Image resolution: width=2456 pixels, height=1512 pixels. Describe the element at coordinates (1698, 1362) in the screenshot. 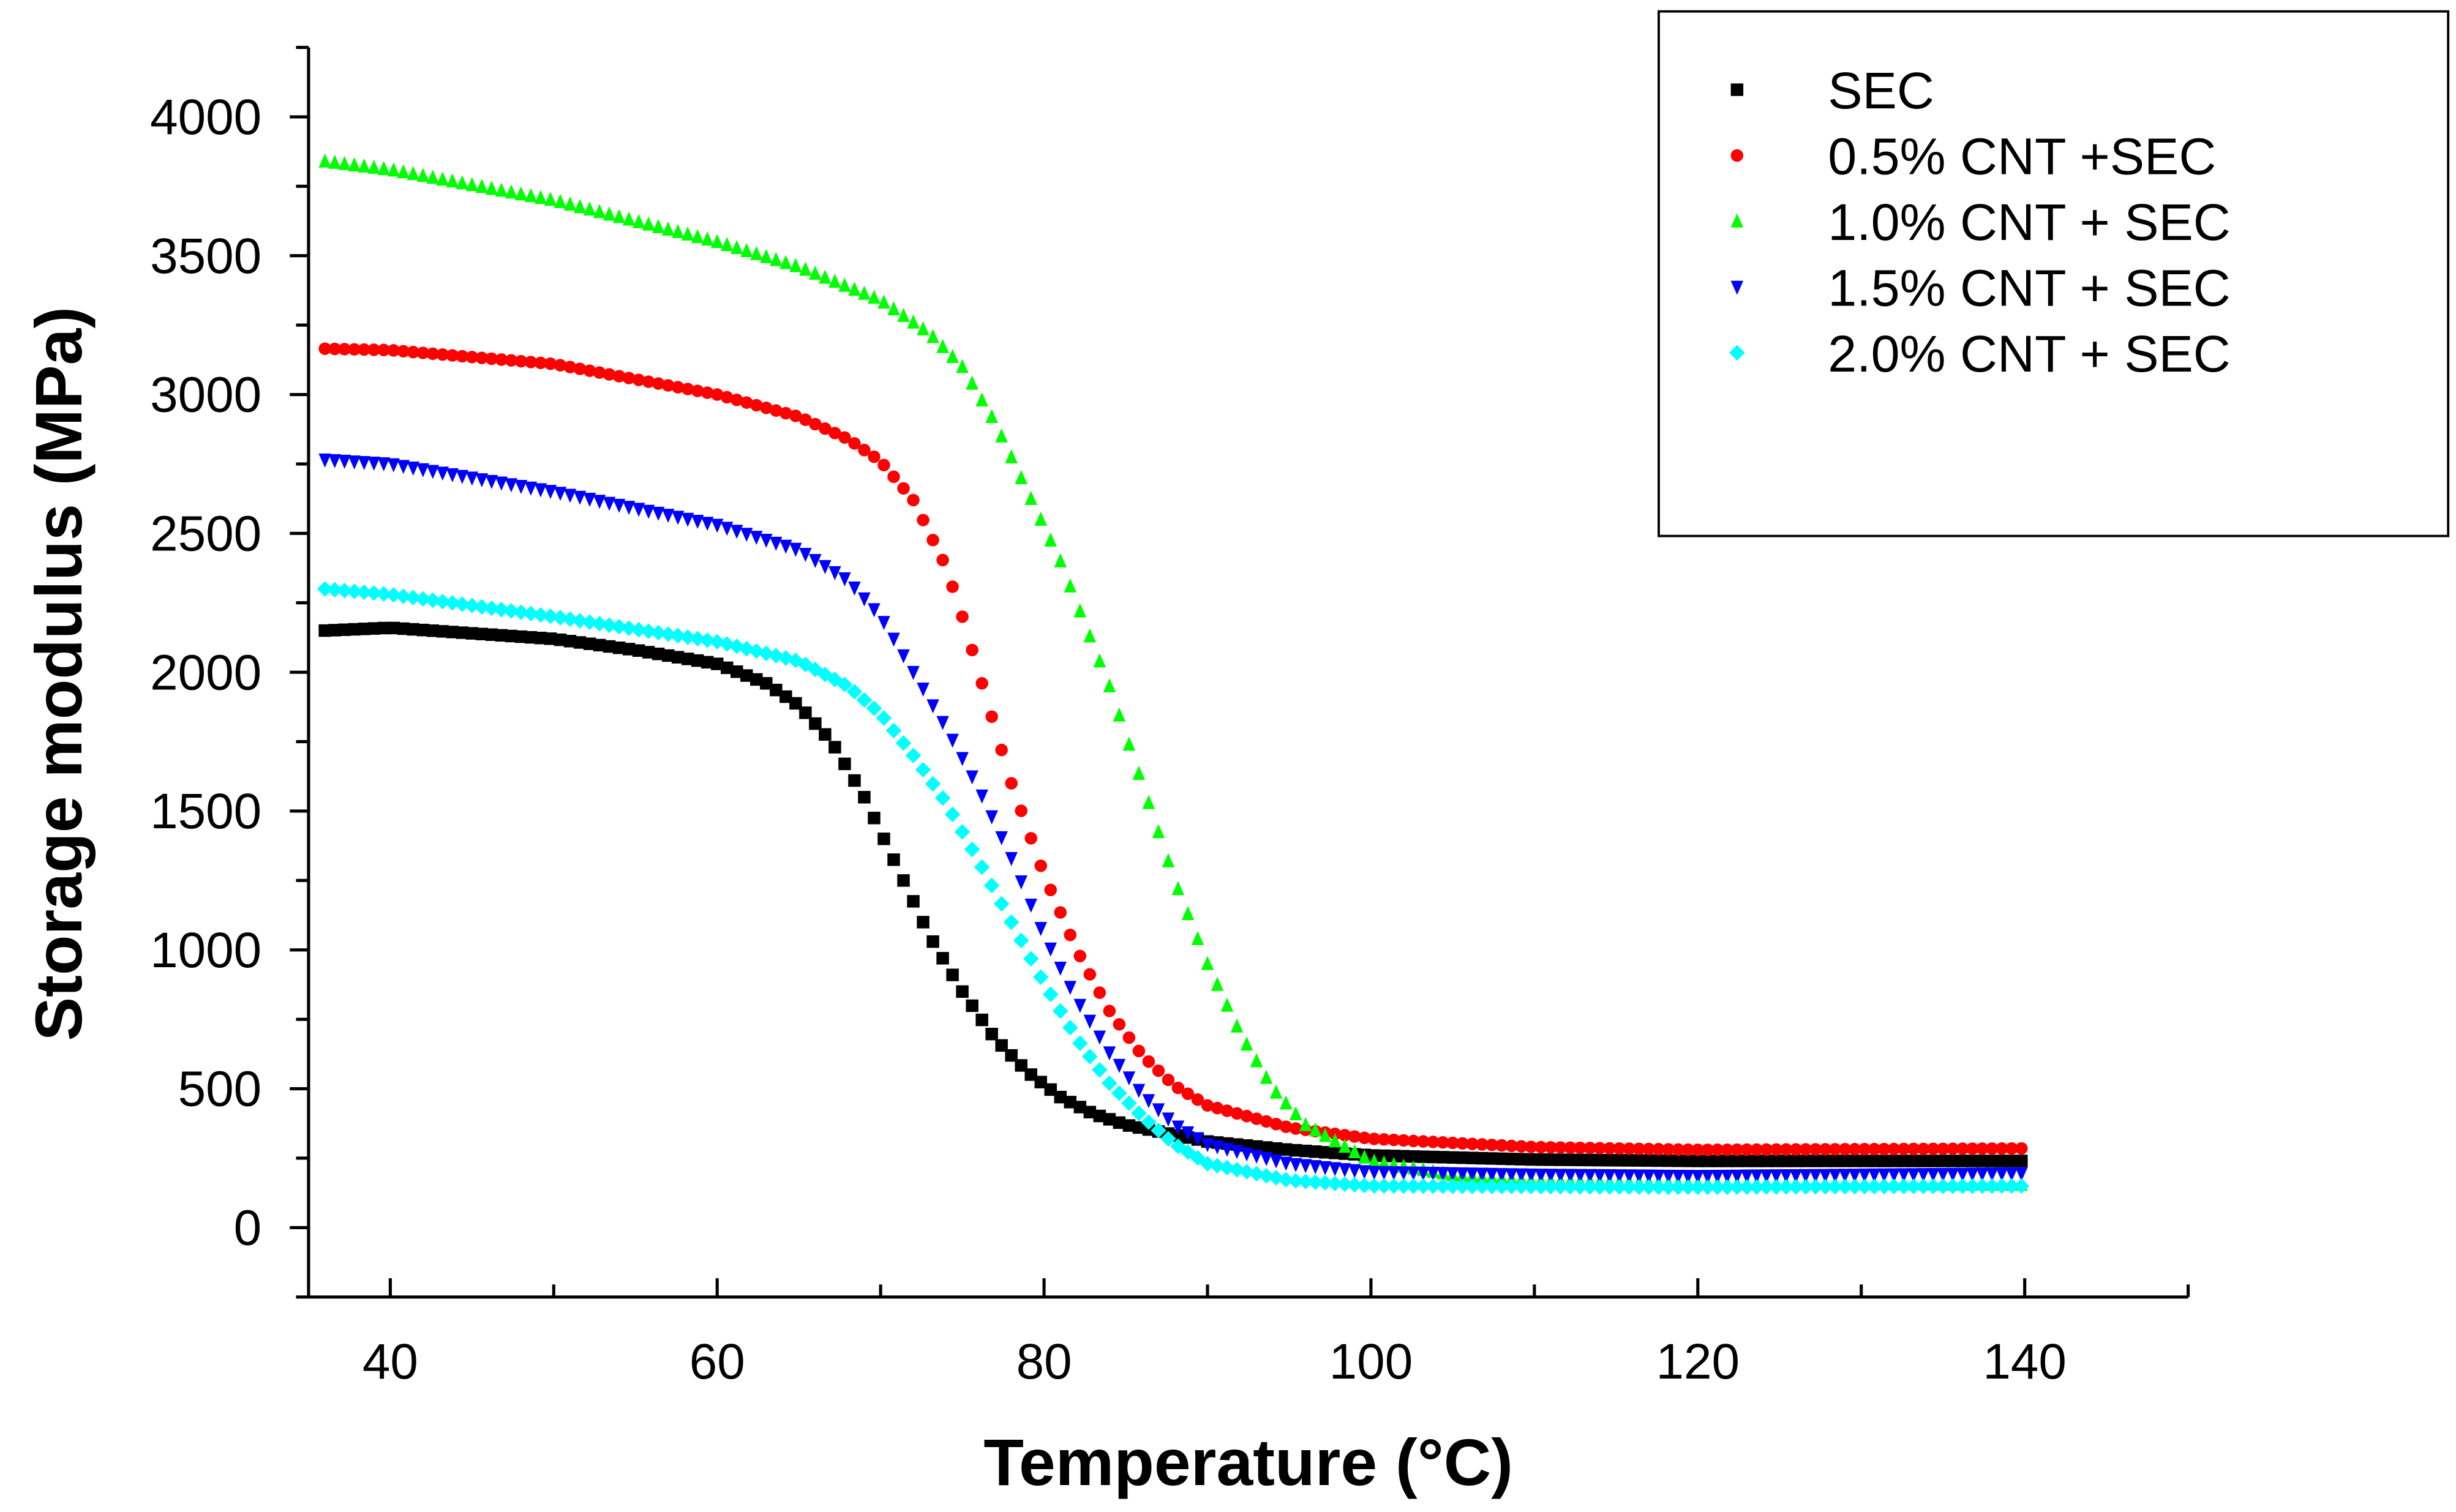

I see `x-tick-label: 120` at that location.